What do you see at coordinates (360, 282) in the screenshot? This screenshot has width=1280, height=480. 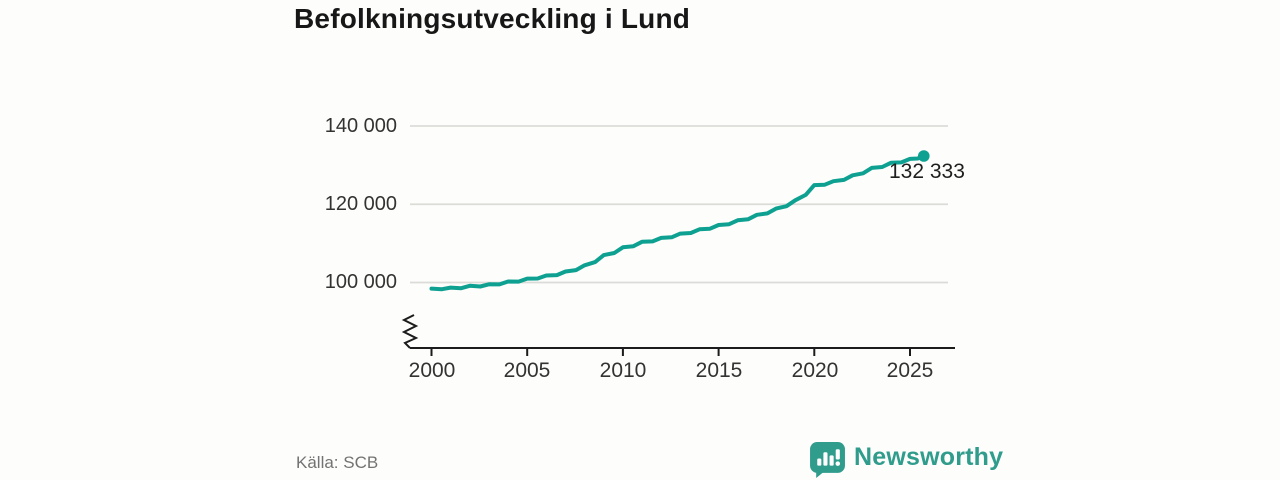 I see `y-axis-label: 100 000` at bounding box center [360, 282].